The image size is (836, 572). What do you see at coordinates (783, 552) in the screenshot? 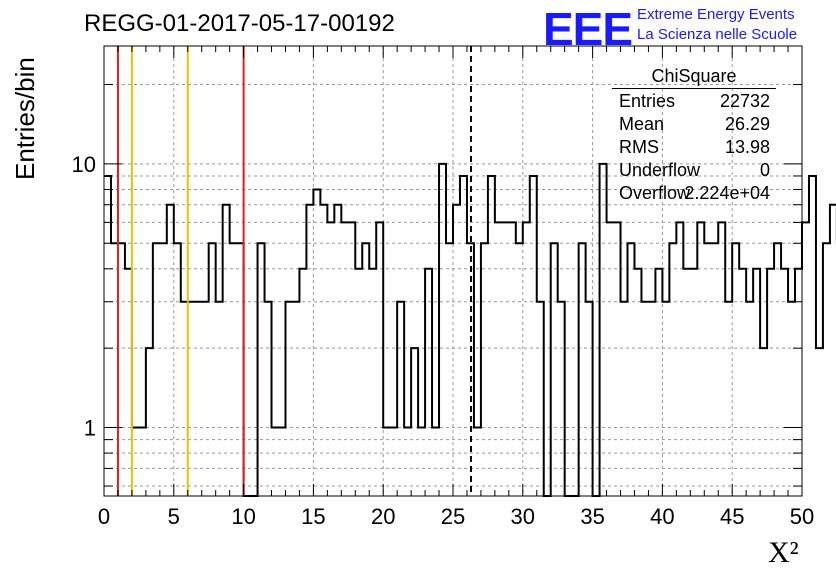
I see `x-axis-label: X²` at bounding box center [783, 552].